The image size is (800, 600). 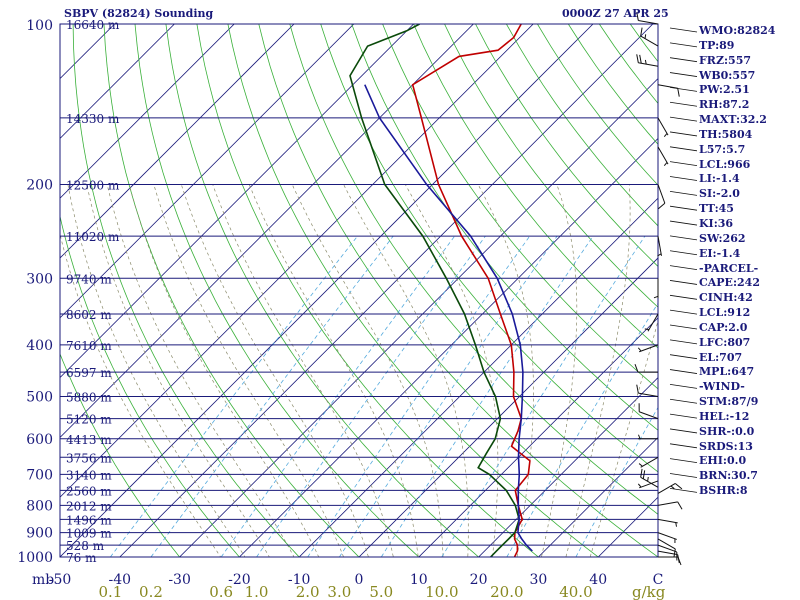 What do you see at coordinates (39, 185) in the screenshot?
I see `pressure-tick-label: 200` at bounding box center [39, 185].